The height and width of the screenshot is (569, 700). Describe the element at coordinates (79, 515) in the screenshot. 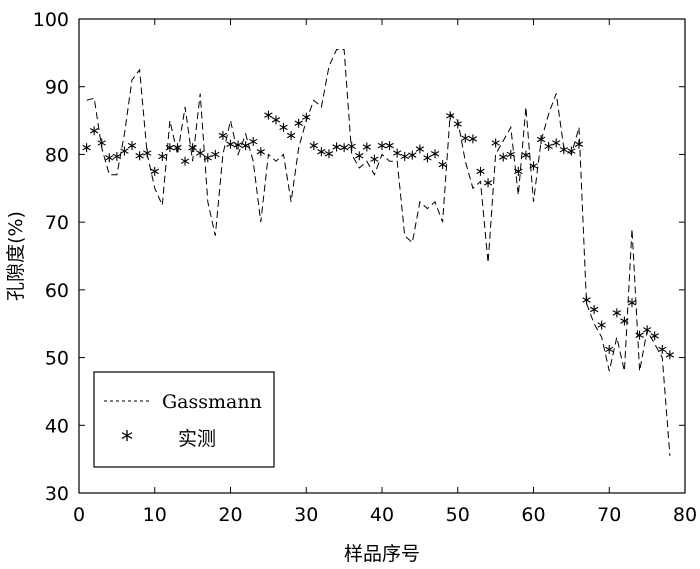

I see `x-tick-label: 0` at that location.